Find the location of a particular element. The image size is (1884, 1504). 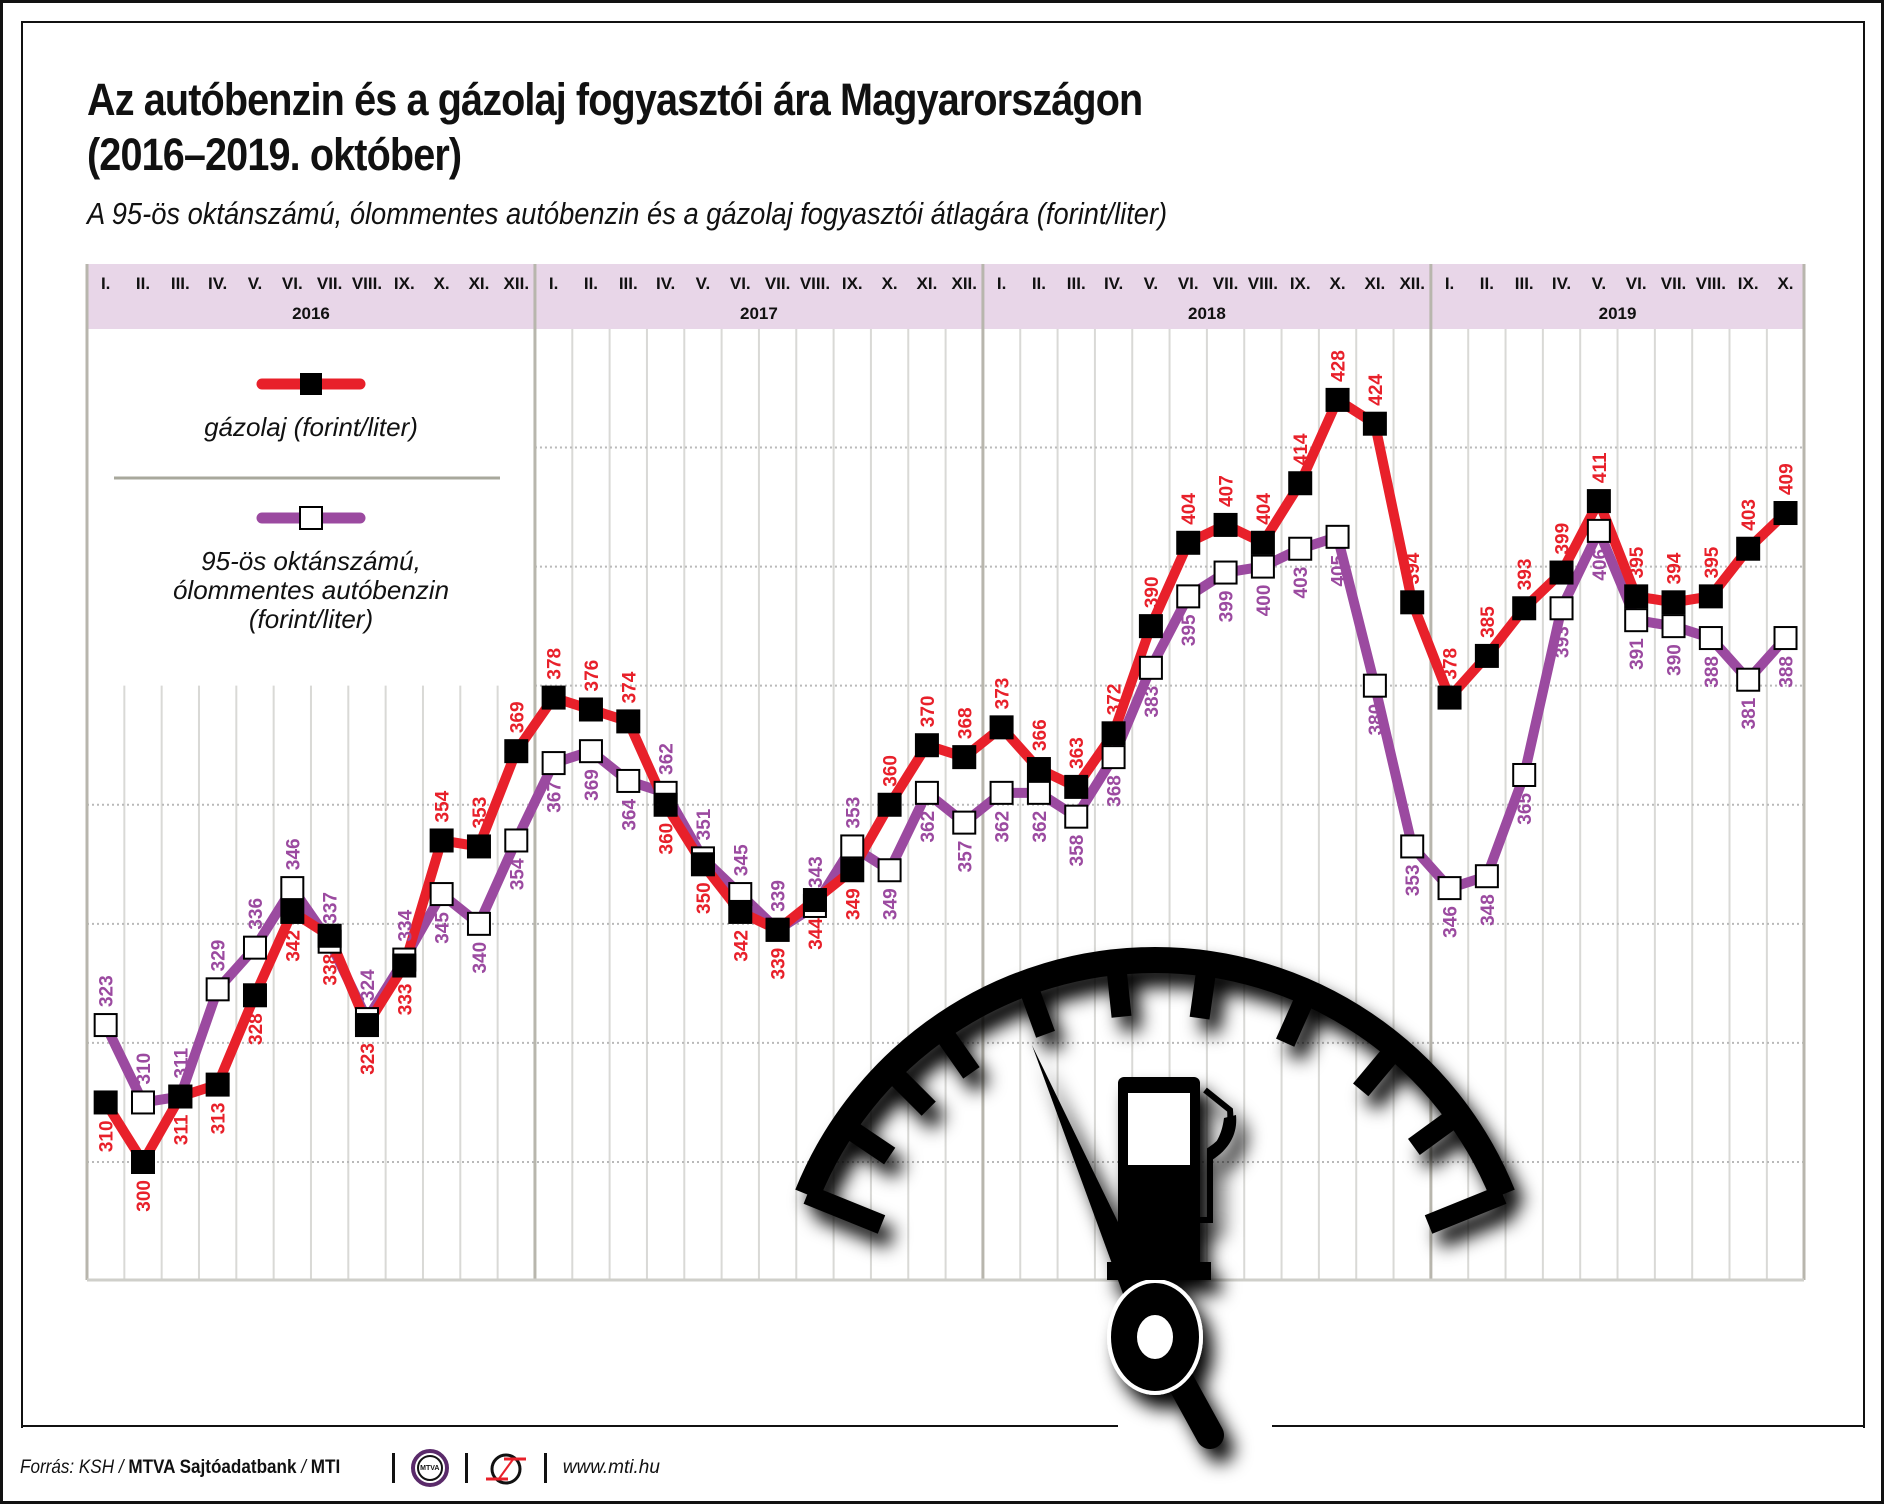

legend-petrol-label: ólommentes autóbenzin is located at coordinates (311, 590).